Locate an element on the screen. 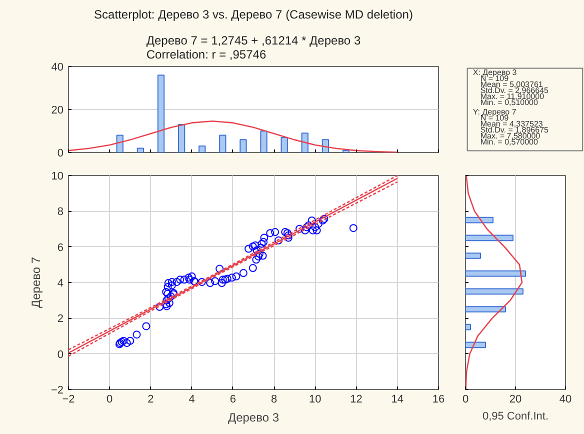  y-tick-label: 6 is located at coordinates (60, 248).